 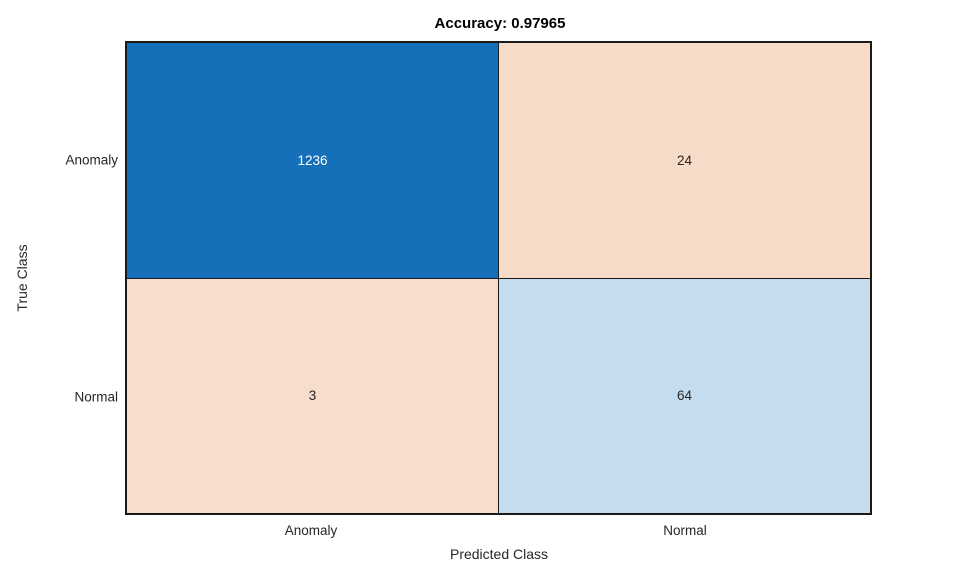 I want to click on x-tick-anomaly: Anomaly, so click(x=311, y=530).